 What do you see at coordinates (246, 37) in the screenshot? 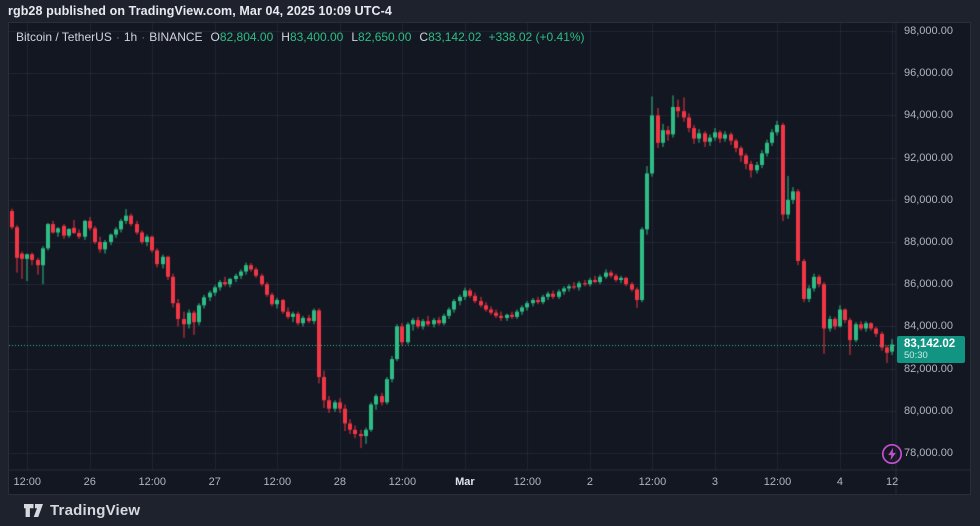
I see `ohlc-open-value: 82,804.00` at bounding box center [246, 37].